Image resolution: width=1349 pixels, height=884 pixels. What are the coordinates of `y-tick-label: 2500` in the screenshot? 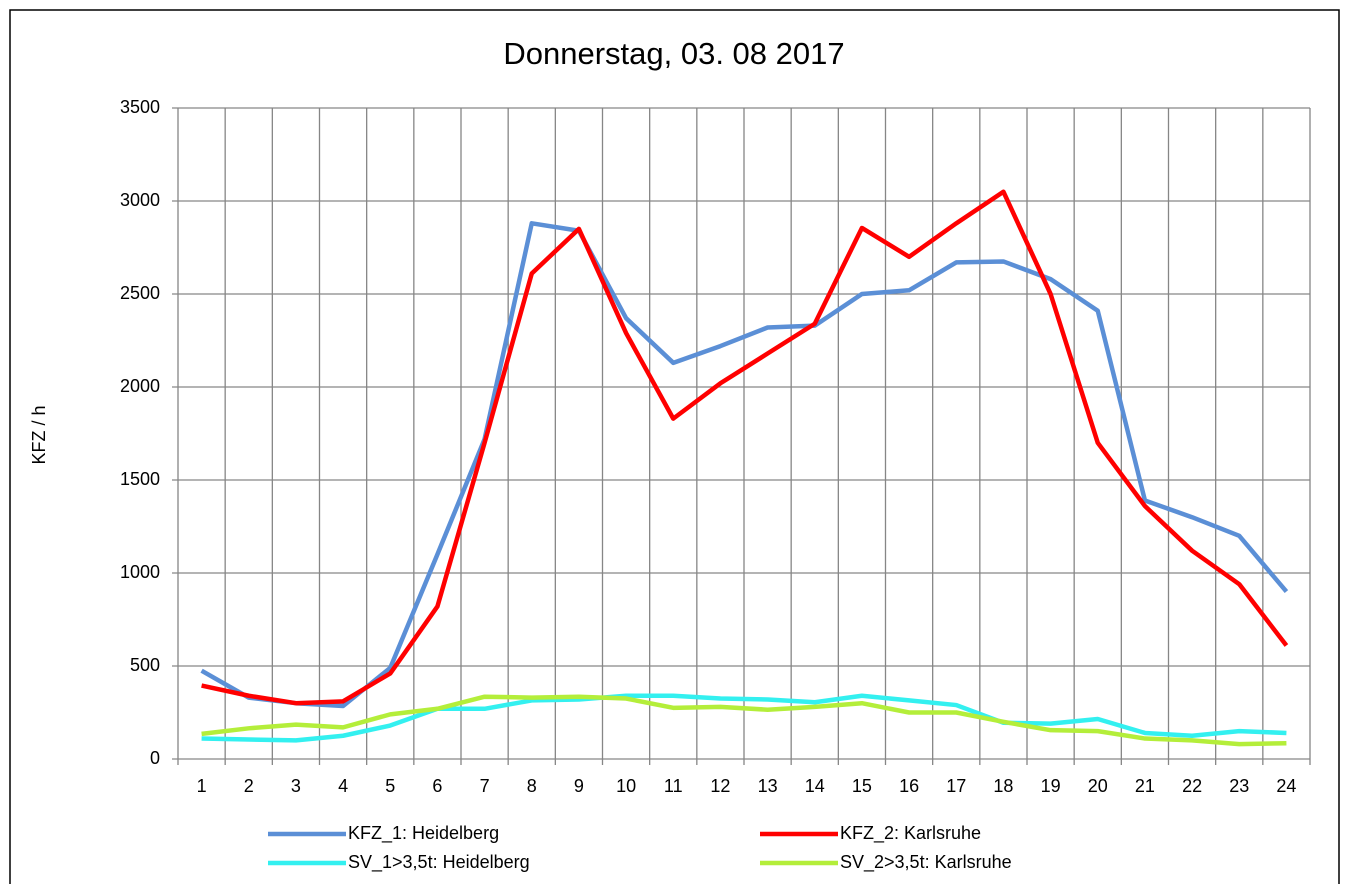 It's located at (140, 293).